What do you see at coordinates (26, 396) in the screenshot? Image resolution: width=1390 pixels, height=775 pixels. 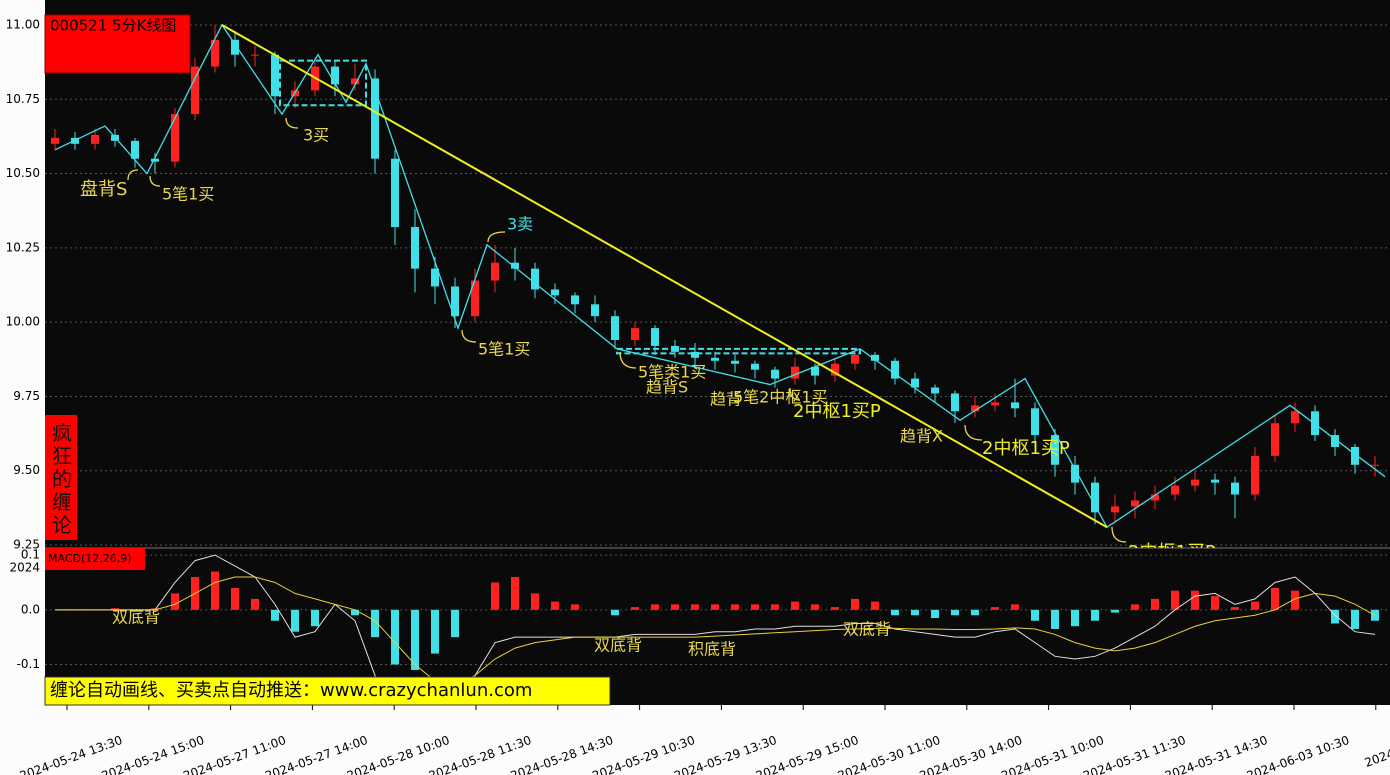 I see `y-tick-label: 9.75` at bounding box center [26, 396].